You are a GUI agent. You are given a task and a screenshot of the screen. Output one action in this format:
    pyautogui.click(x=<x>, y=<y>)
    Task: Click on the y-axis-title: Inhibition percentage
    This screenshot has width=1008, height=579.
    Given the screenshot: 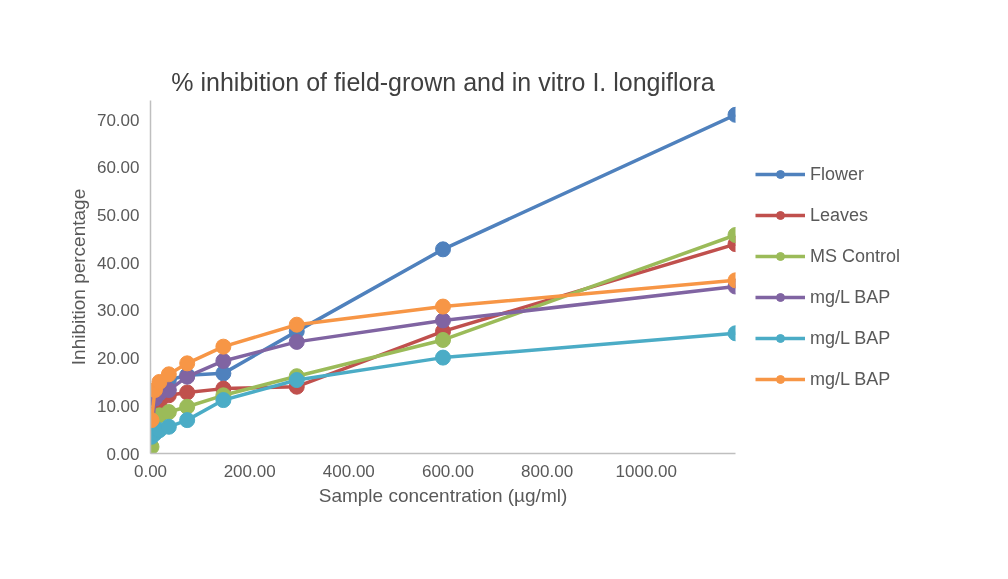 What is the action you would take?
    pyautogui.click(x=78, y=277)
    